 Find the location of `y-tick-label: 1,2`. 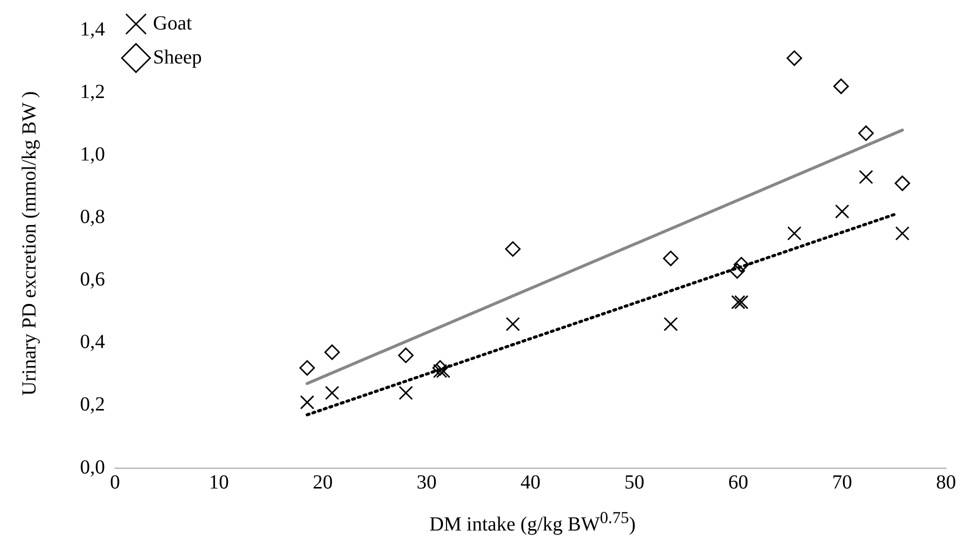

y-tick-label: 1,2 is located at coordinates (92, 91).